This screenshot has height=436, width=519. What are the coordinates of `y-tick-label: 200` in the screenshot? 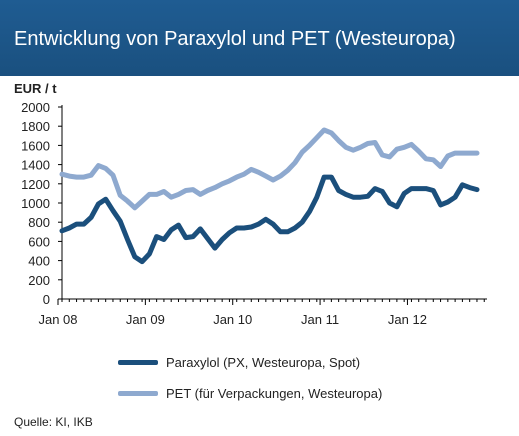 It's located at (39, 280).